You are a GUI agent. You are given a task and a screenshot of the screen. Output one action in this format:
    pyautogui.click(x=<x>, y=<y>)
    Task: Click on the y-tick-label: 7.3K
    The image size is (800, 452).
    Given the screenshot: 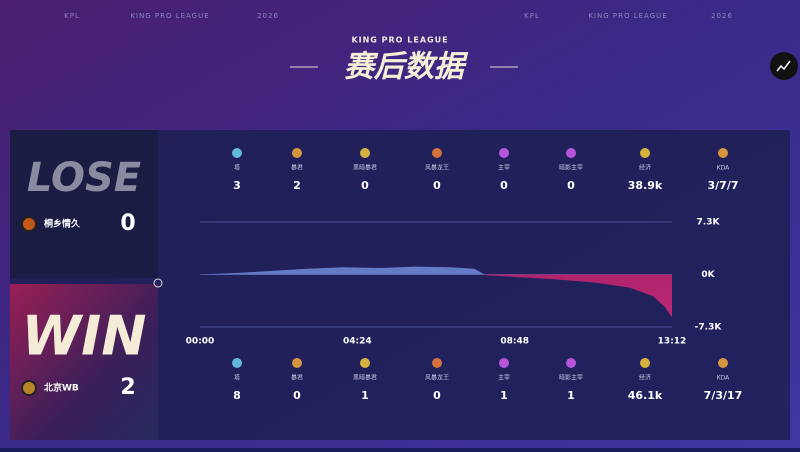 What is the action you would take?
    pyautogui.click(x=709, y=223)
    